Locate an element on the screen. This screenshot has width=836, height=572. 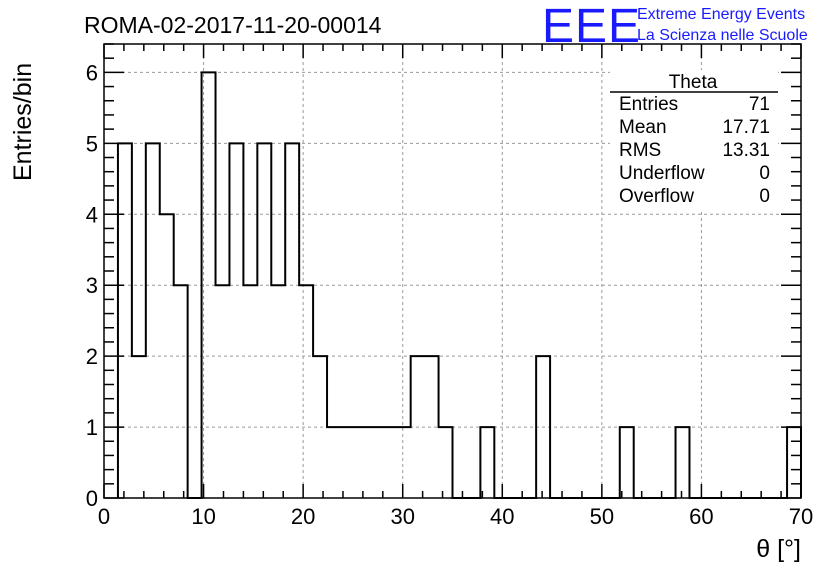
x-tick-label: 50 is located at coordinates (602, 516).